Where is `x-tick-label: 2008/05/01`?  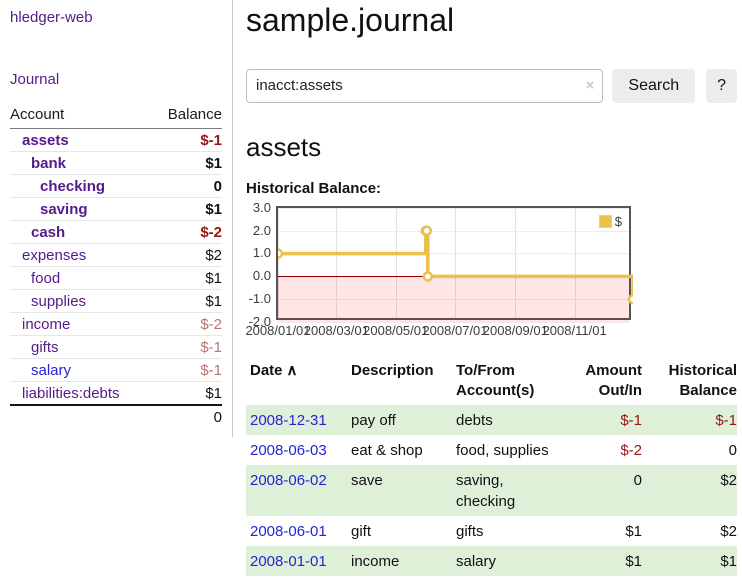 x-tick-label: 2008/05/01 is located at coordinates (396, 330).